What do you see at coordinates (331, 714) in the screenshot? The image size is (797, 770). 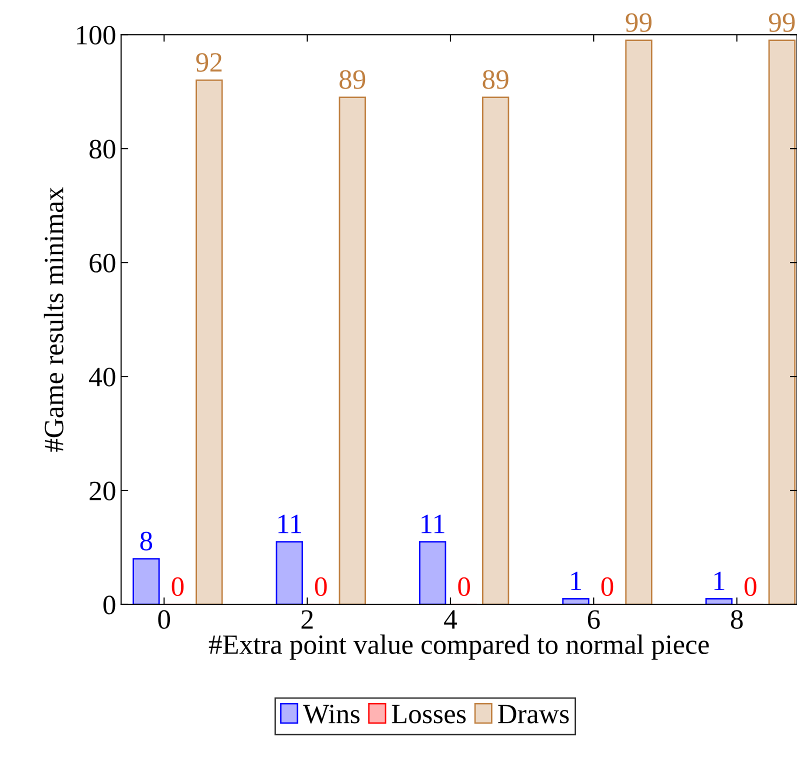 I see `legend-label: Wins` at bounding box center [331, 714].